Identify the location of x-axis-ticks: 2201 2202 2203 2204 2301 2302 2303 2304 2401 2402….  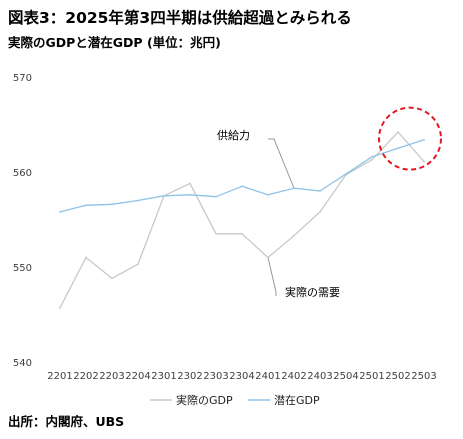
(241, 376).